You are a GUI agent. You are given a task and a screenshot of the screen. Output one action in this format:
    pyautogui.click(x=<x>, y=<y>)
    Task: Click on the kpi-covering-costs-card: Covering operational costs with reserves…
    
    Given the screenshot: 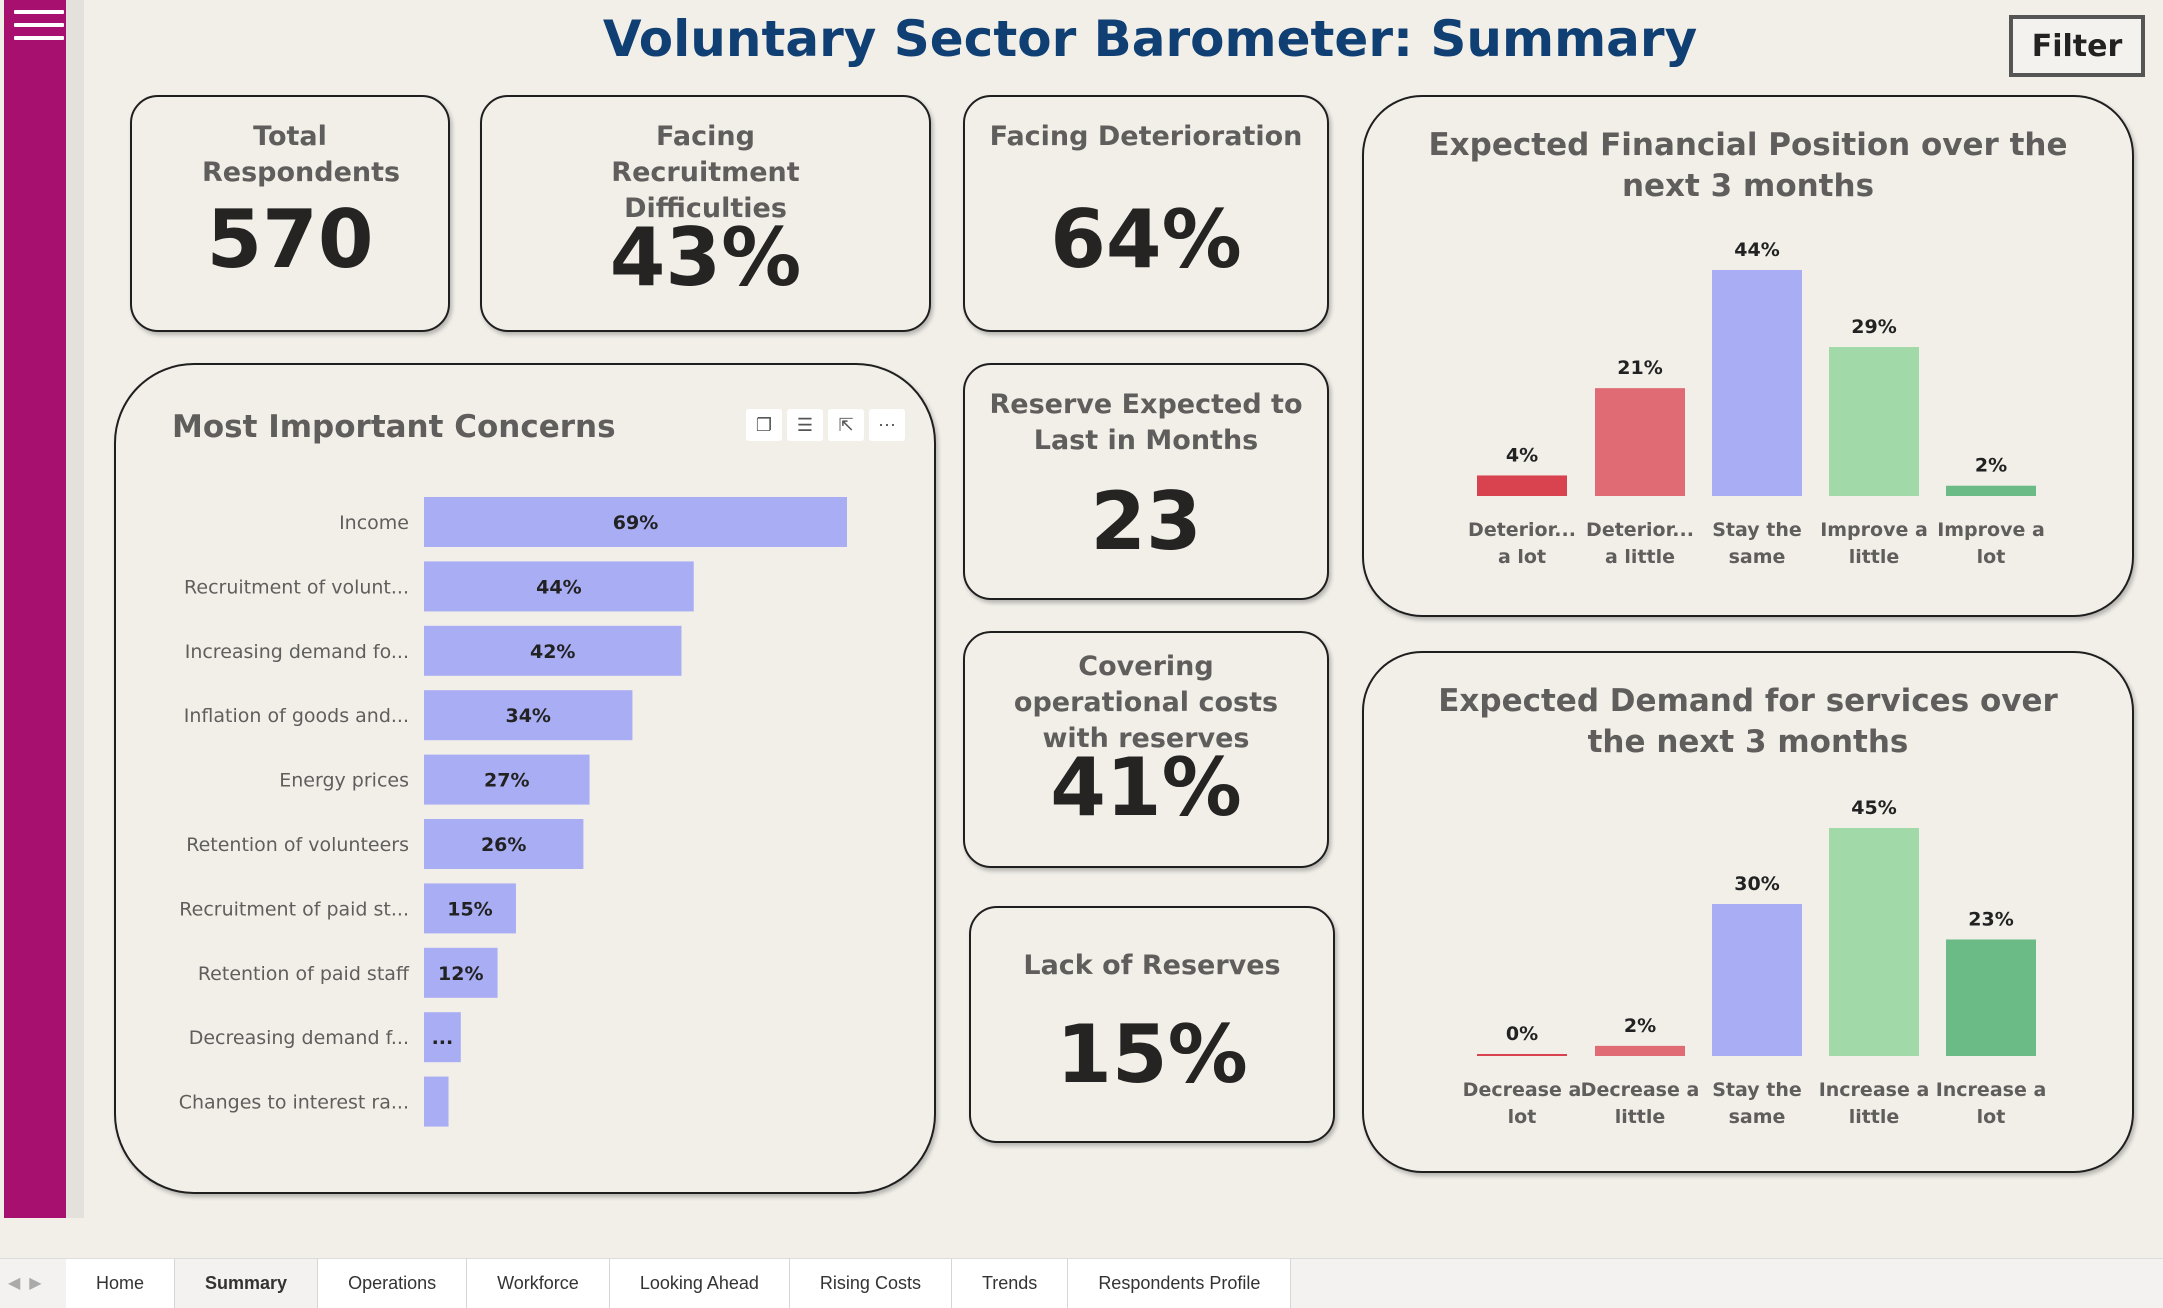 What is the action you would take?
    pyautogui.click(x=1146, y=749)
    